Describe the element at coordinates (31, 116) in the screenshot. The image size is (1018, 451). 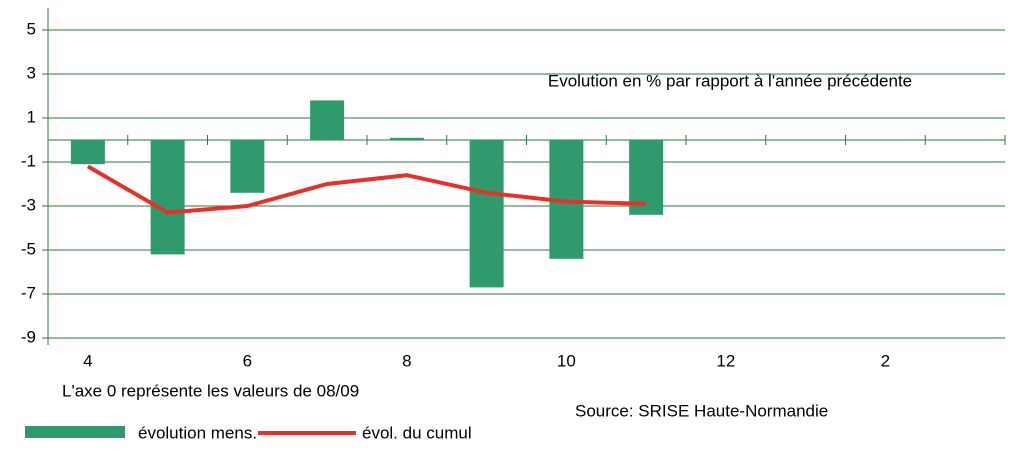
I see `y-tick-label: 1` at that location.